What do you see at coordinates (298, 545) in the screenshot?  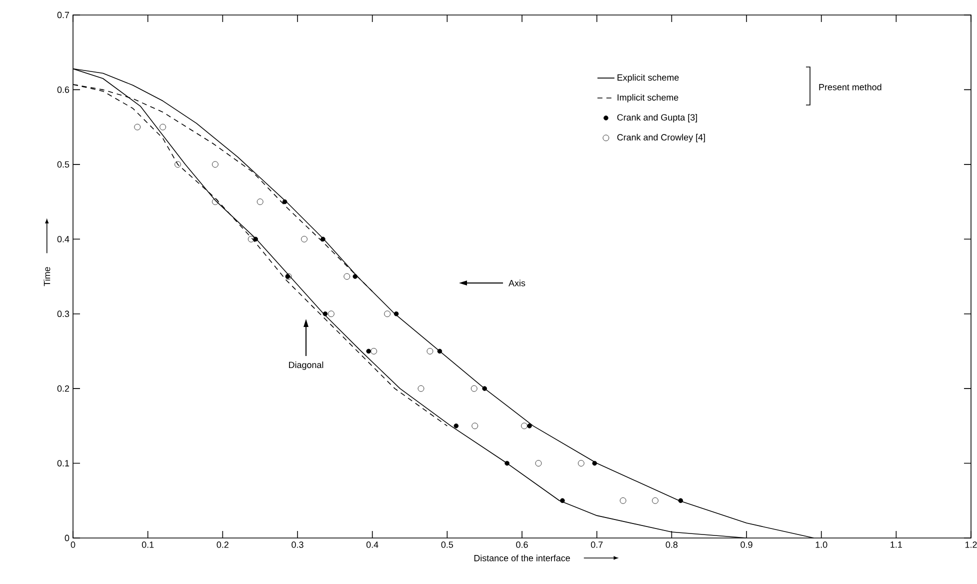 I see `x-tick-label: 0.3` at bounding box center [298, 545].